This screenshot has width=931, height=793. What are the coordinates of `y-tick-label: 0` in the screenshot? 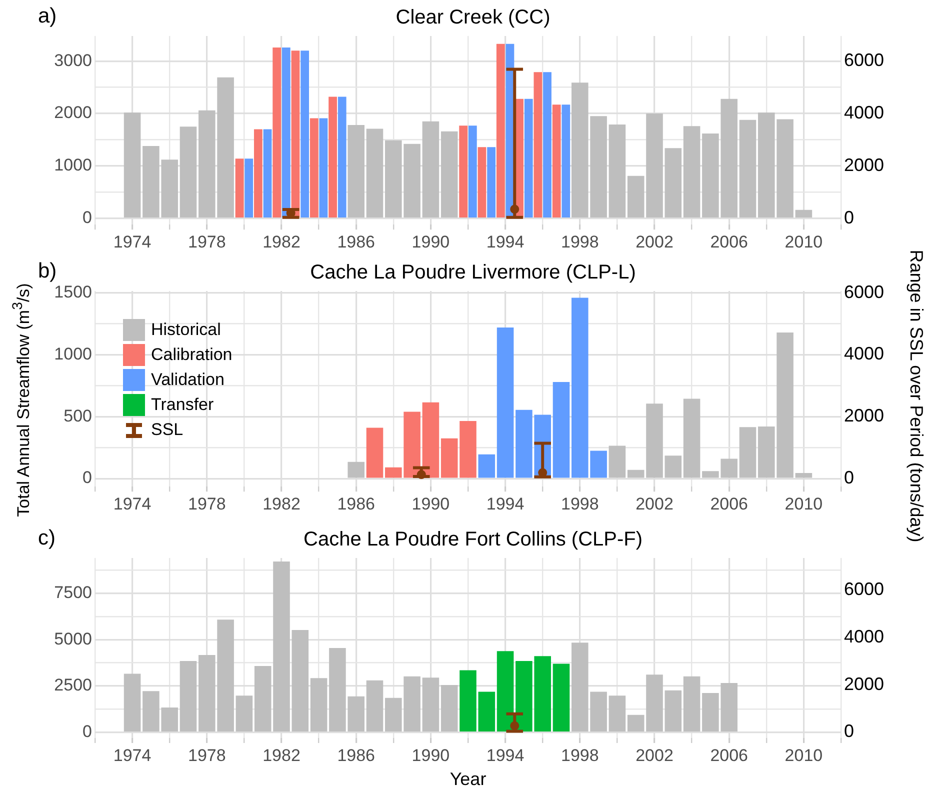 It's located at (87, 478).